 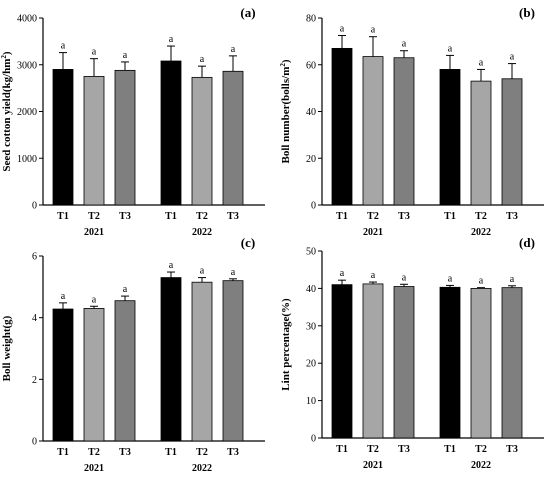 What do you see at coordinates (27, 159) in the screenshot?
I see `y-tick-label: 1000` at bounding box center [27, 159].